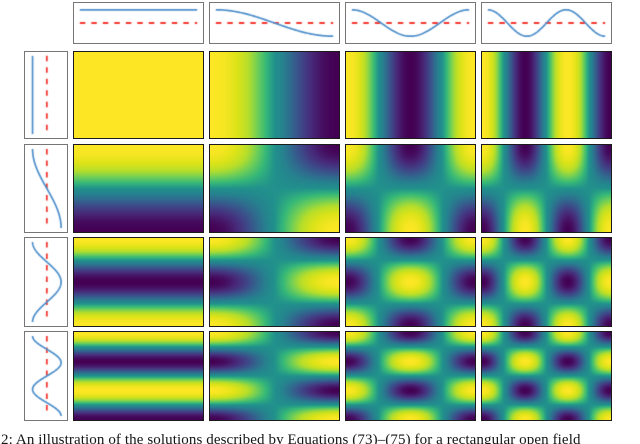 The width and height of the screenshot is (640, 444). I want to click on heatmap-canvas-m2-n3, so click(546, 282).